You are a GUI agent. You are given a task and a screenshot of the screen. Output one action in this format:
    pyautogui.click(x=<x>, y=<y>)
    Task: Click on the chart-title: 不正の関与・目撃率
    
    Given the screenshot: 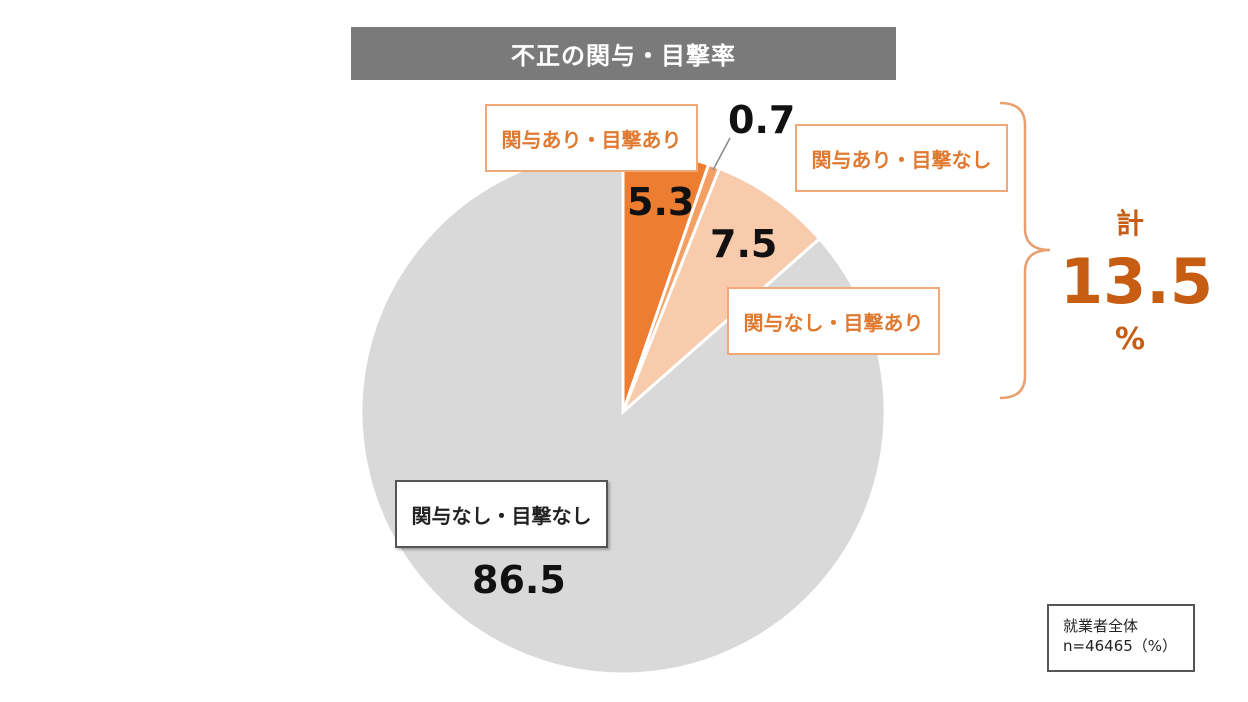 What is the action you would take?
    pyautogui.click(x=623, y=53)
    